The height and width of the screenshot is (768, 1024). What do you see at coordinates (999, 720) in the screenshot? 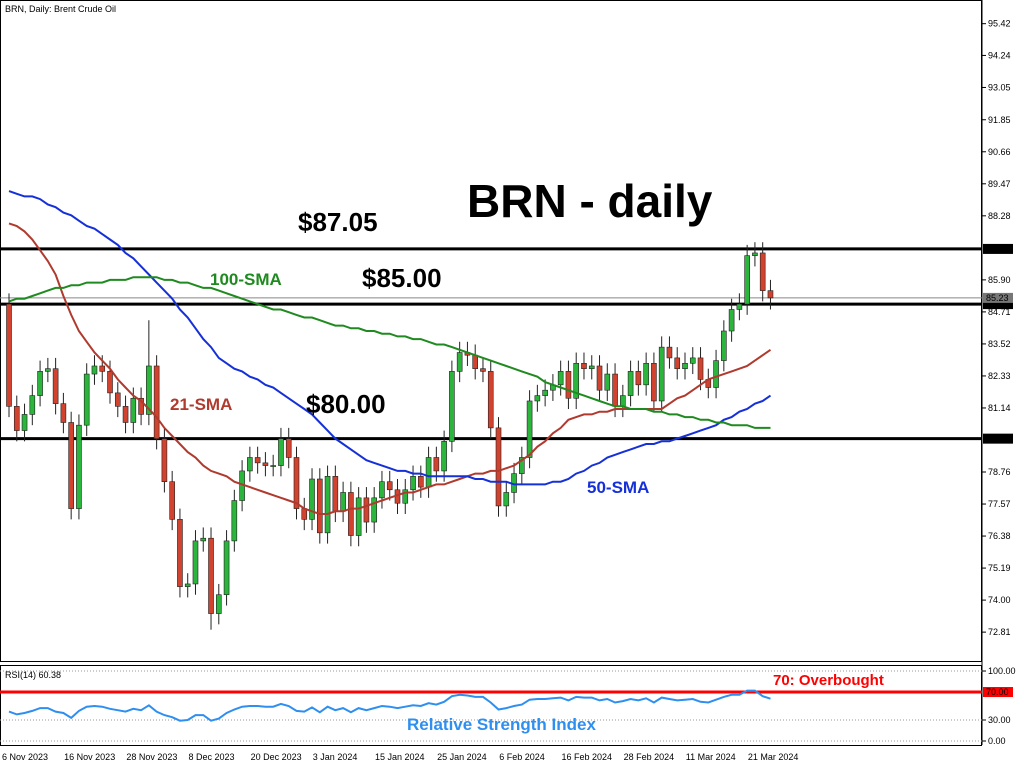
I see `y-tick-label: 30.00` at bounding box center [999, 720].